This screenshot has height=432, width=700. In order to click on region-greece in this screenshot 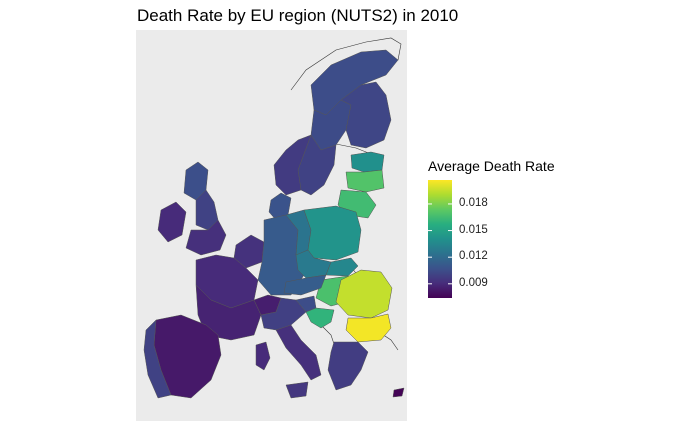, I will do `click(348, 366)`.